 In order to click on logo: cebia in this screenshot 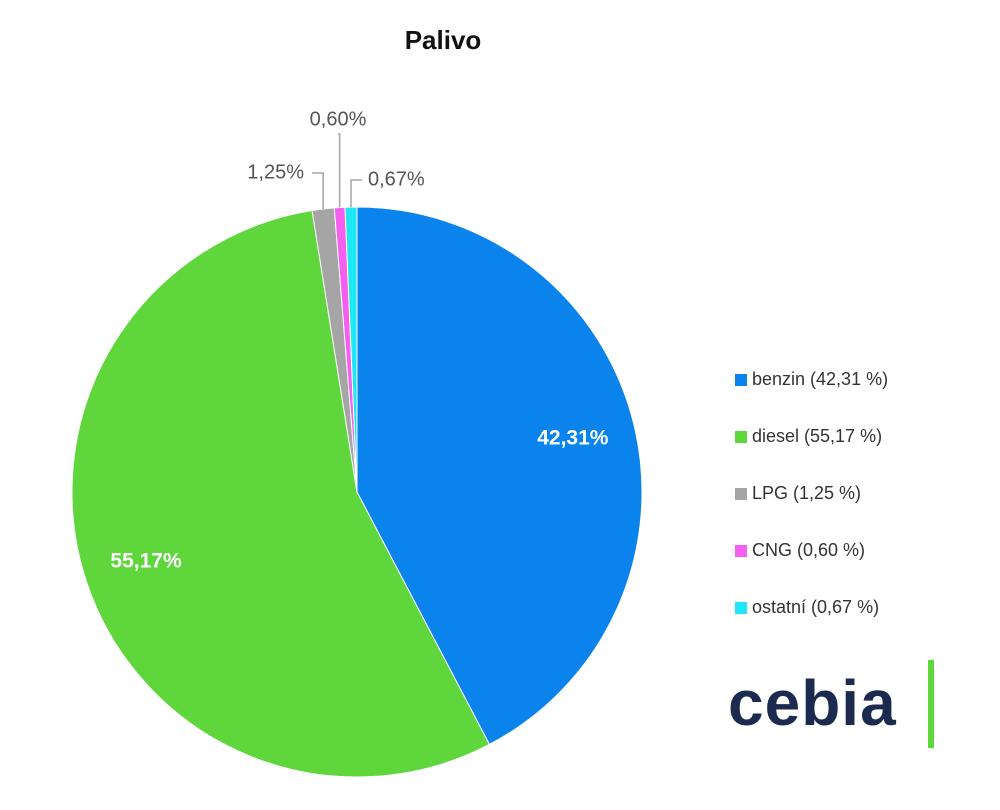, I will do `click(812, 703)`.